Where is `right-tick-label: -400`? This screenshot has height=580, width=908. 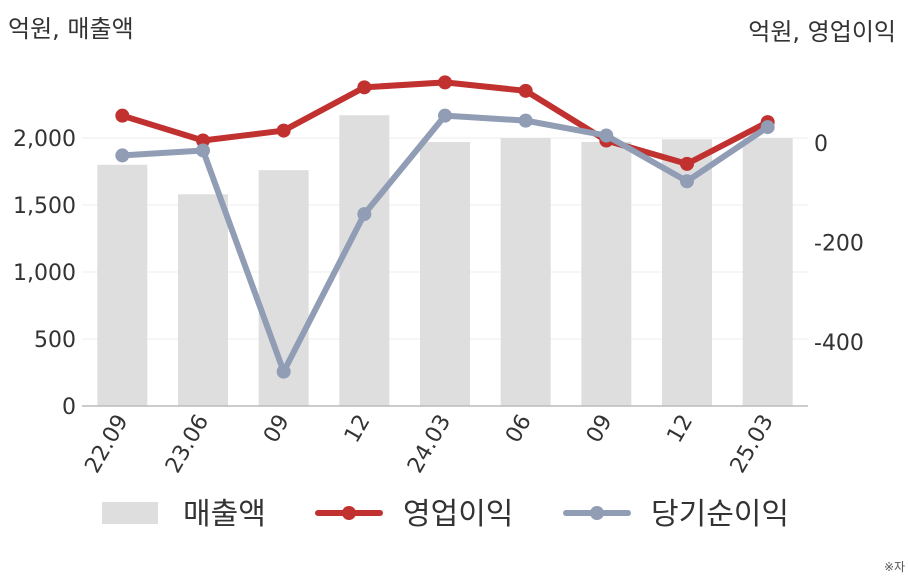
right-tick-label: -400 is located at coordinates (839, 343).